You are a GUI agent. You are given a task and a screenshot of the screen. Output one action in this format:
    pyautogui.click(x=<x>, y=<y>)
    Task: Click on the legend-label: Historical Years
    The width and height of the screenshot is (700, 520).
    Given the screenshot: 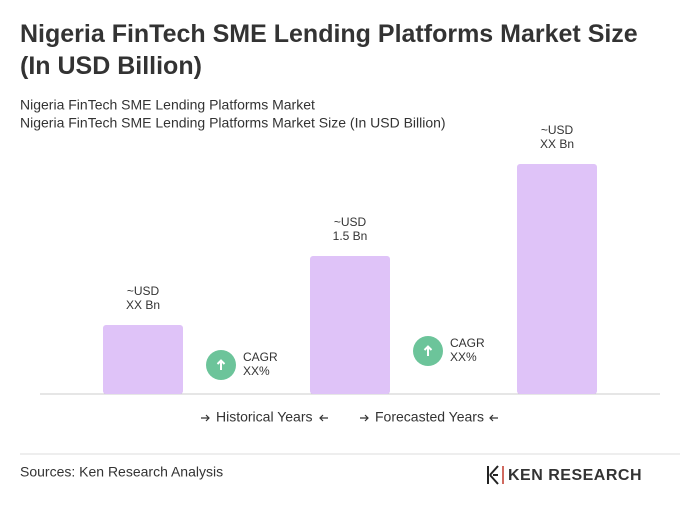 What is the action you would take?
    pyautogui.click(x=264, y=417)
    